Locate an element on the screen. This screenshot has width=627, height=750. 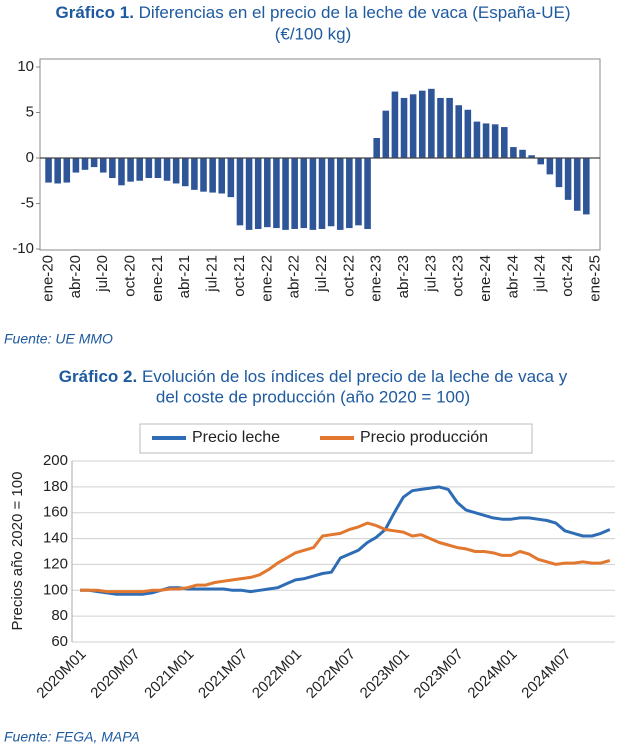
x-tick-label: abr-24 is located at coordinates (512, 276).